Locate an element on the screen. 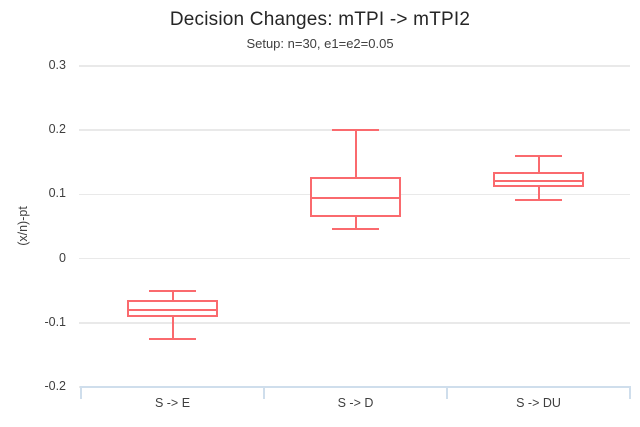  category-label: S -> DU is located at coordinates (538, 403).